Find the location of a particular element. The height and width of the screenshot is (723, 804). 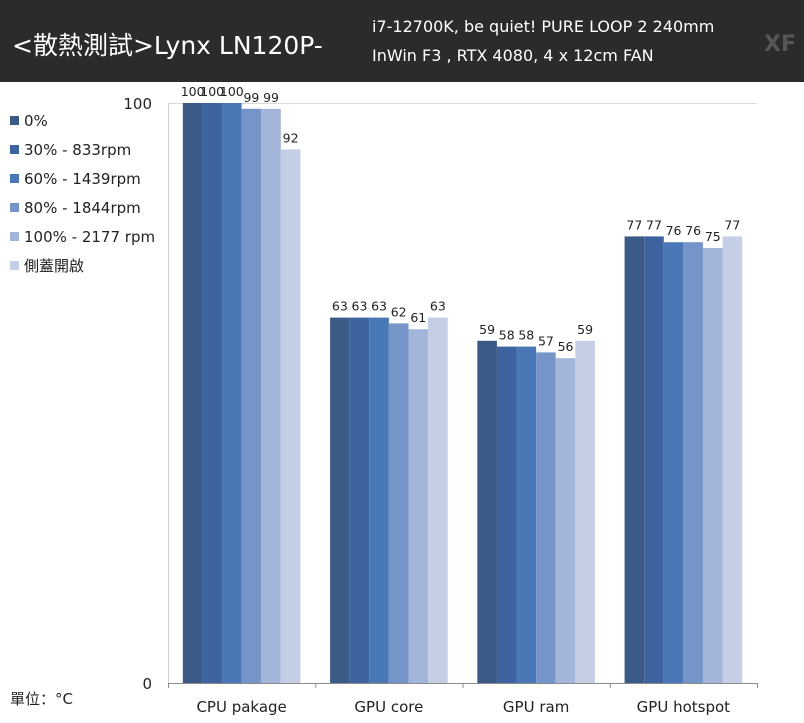

test-spec-line-1: i7-12700K, be quiet! PURE LOOP 2 240mm is located at coordinates (543, 26).